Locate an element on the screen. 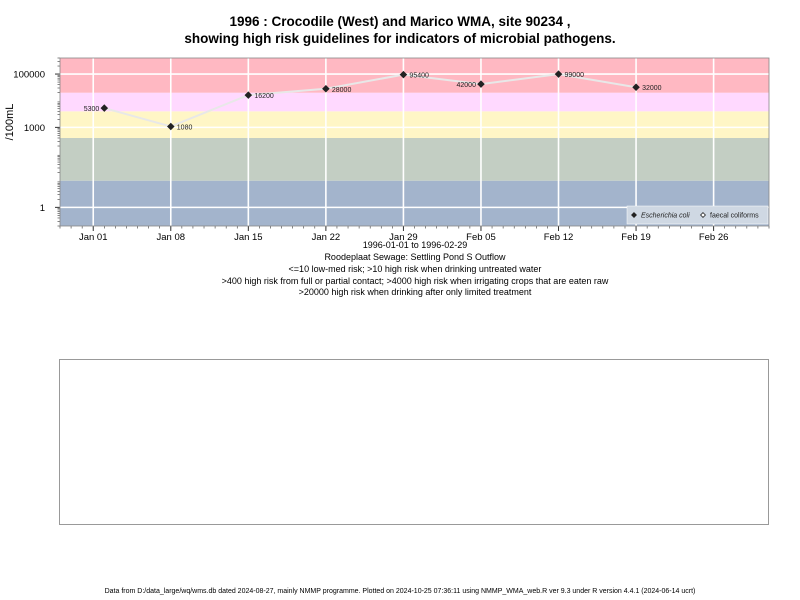  x-tick-label-4: Jan 29 is located at coordinates (403, 236).